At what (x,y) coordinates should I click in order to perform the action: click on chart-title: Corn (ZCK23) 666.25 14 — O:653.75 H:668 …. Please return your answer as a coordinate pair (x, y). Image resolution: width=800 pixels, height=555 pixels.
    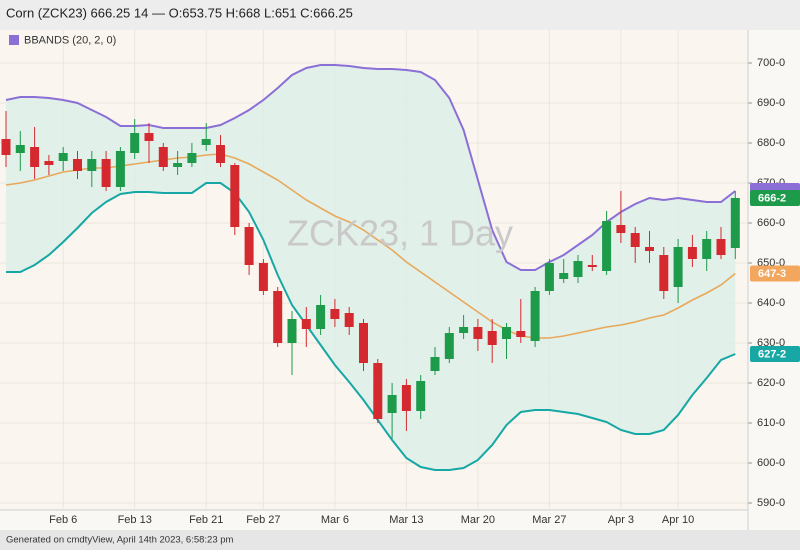
    Looking at the image, I should click on (179, 12).